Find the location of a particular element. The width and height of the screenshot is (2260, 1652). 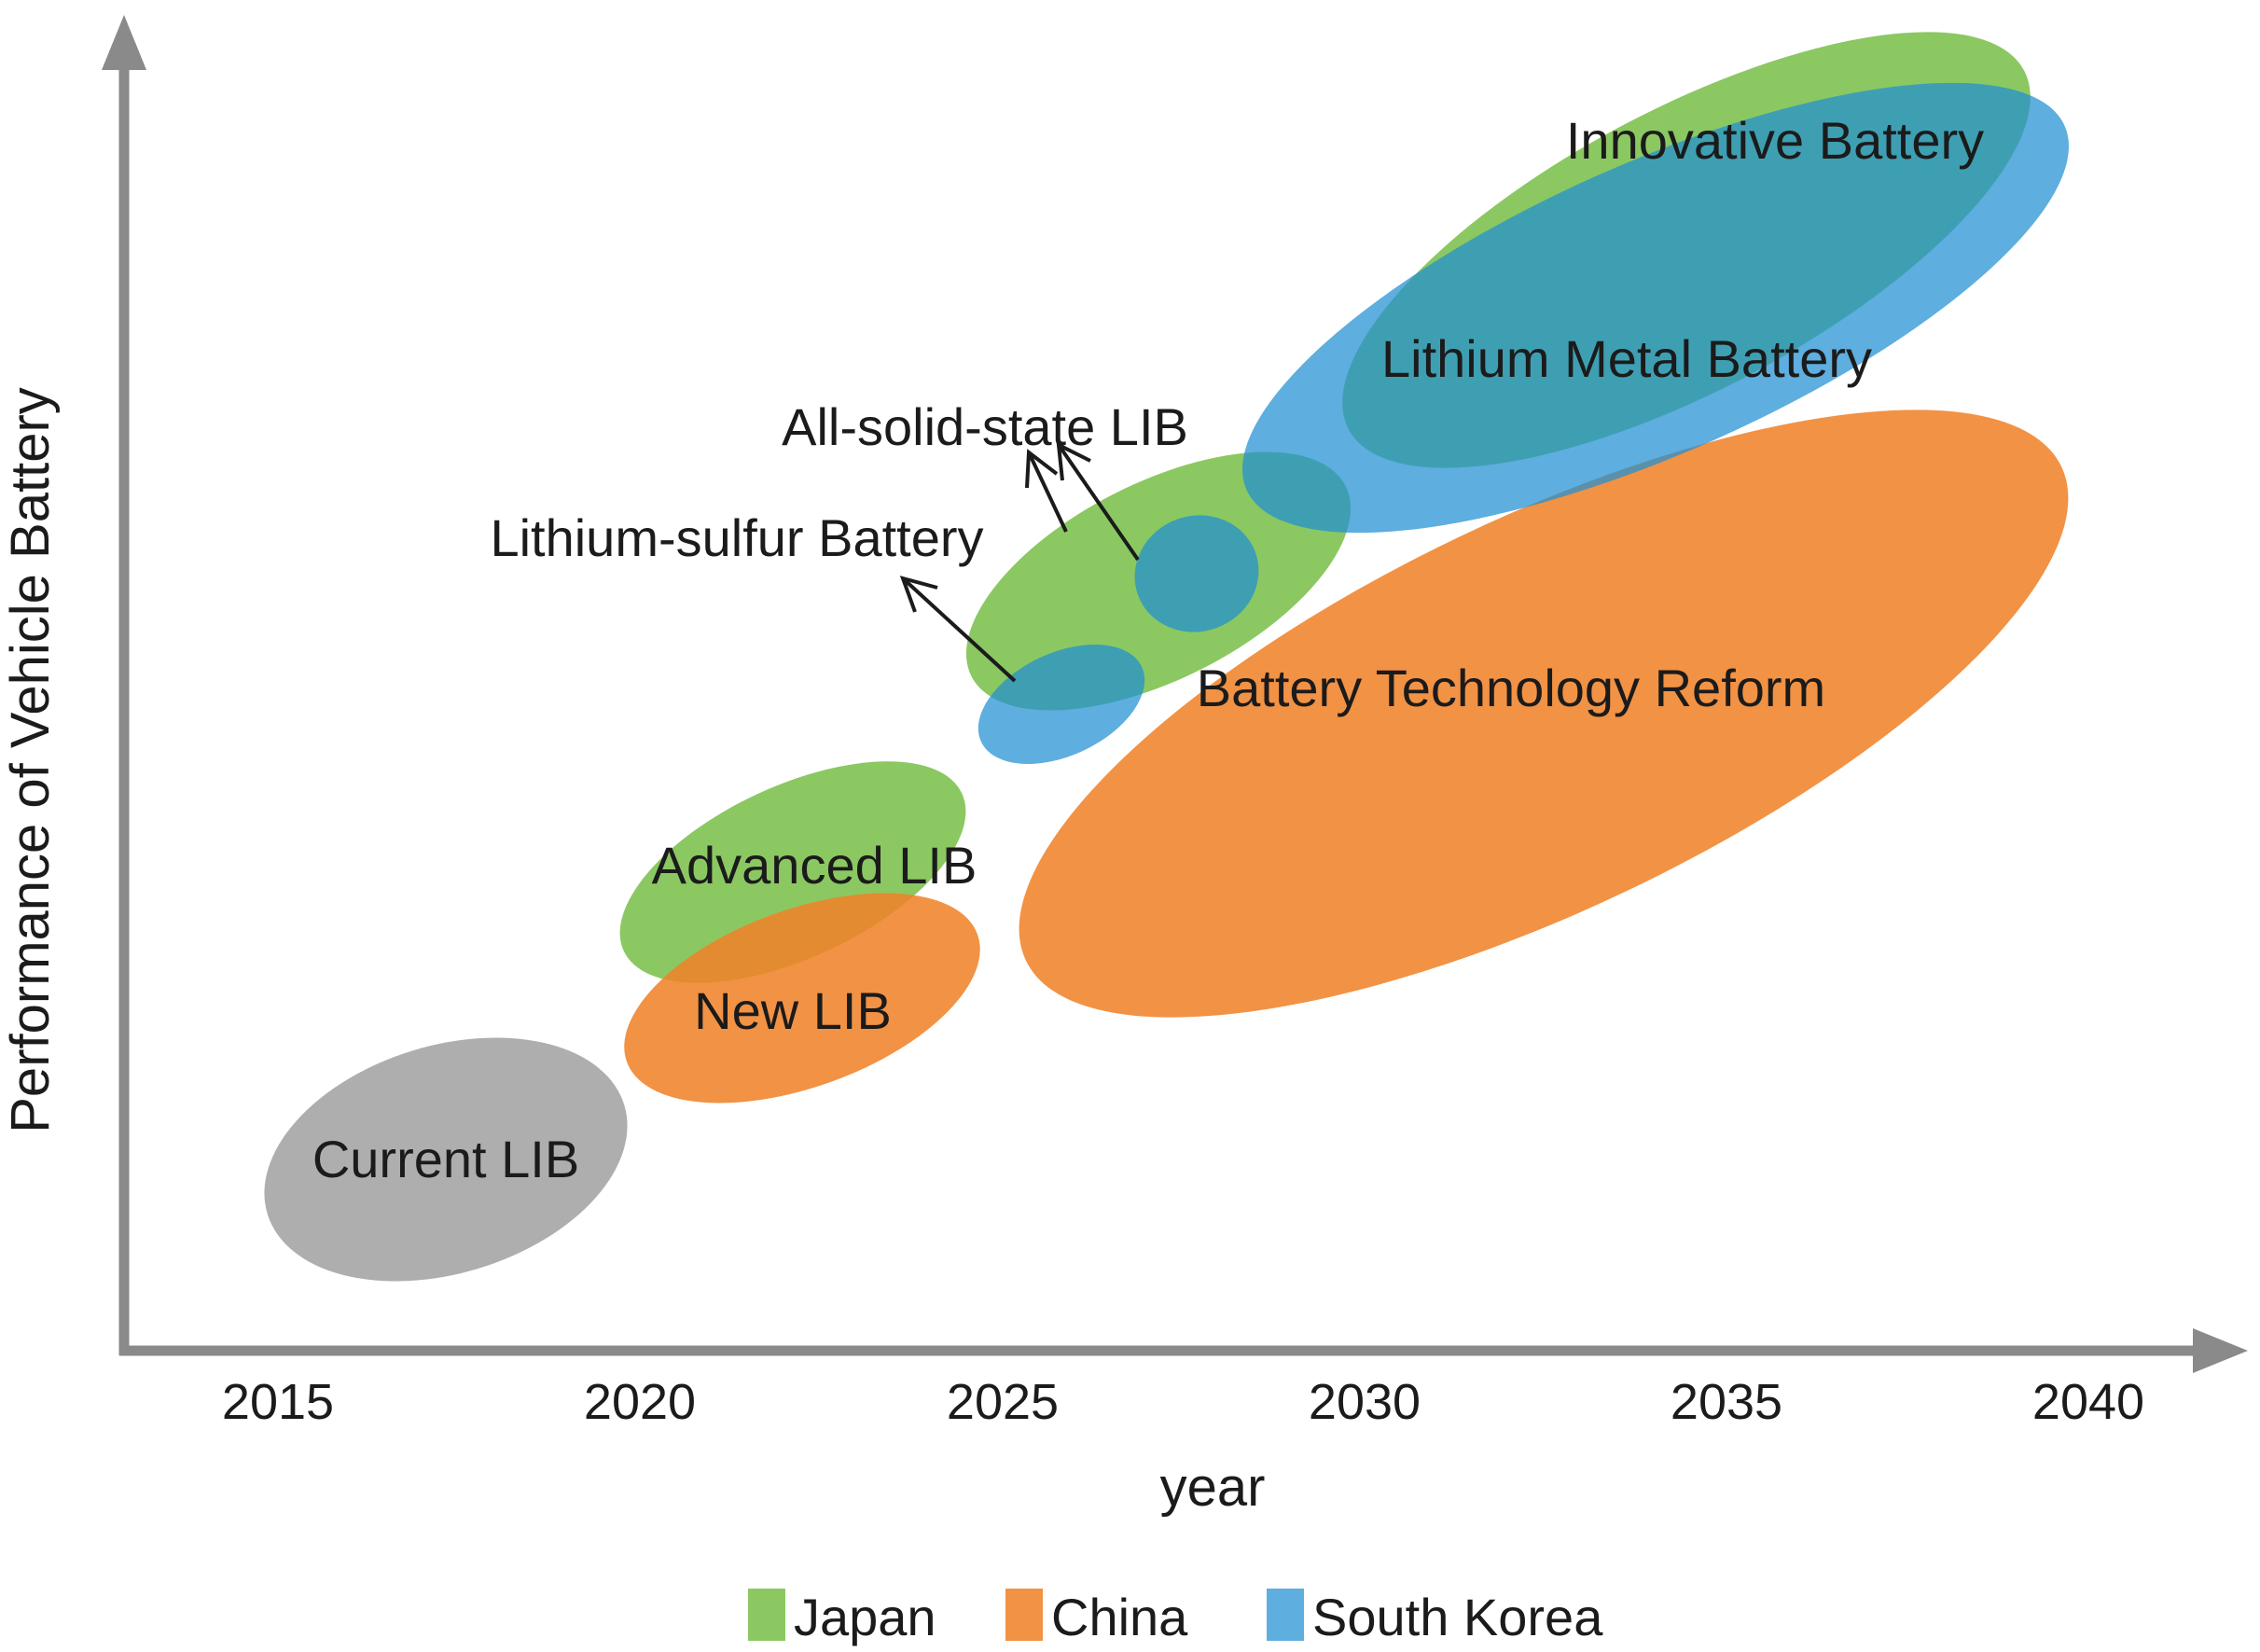

new-lib-ellipse is located at coordinates (802, 999).